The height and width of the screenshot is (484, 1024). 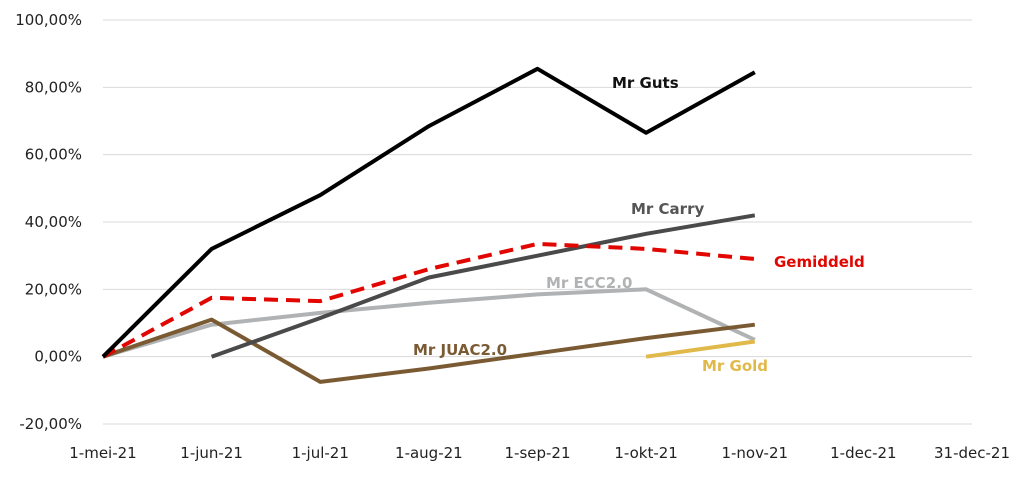 I want to click on x-tick-label: 1-aug-21, so click(x=429, y=453).